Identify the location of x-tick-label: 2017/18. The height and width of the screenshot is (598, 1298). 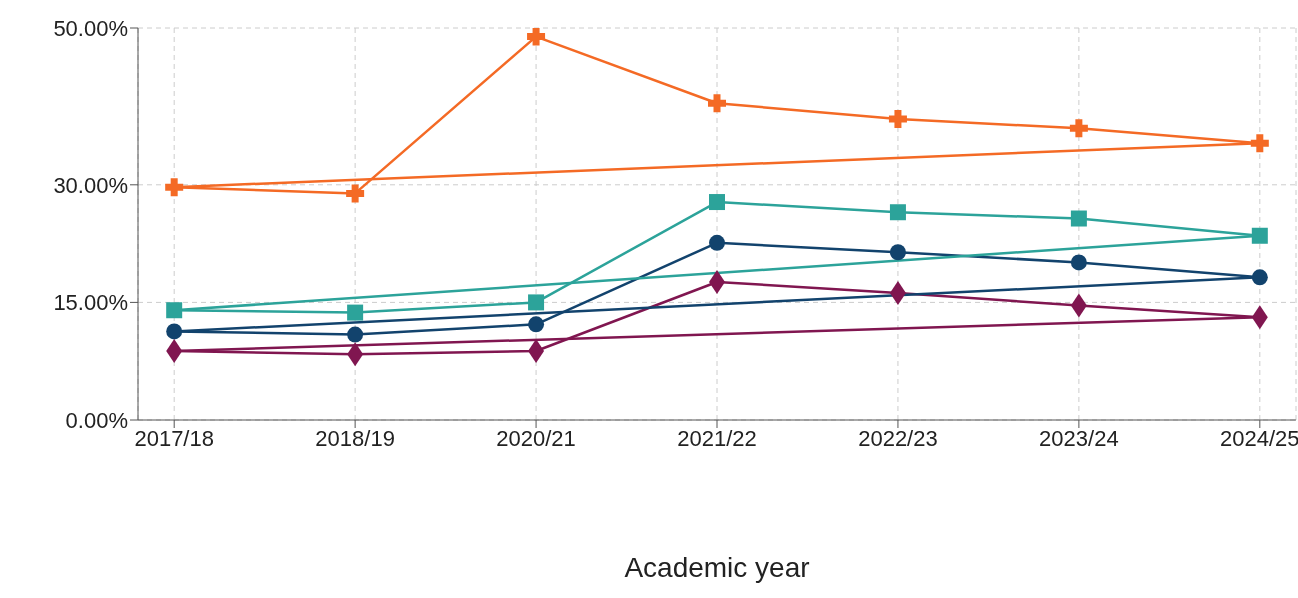
(174, 438).